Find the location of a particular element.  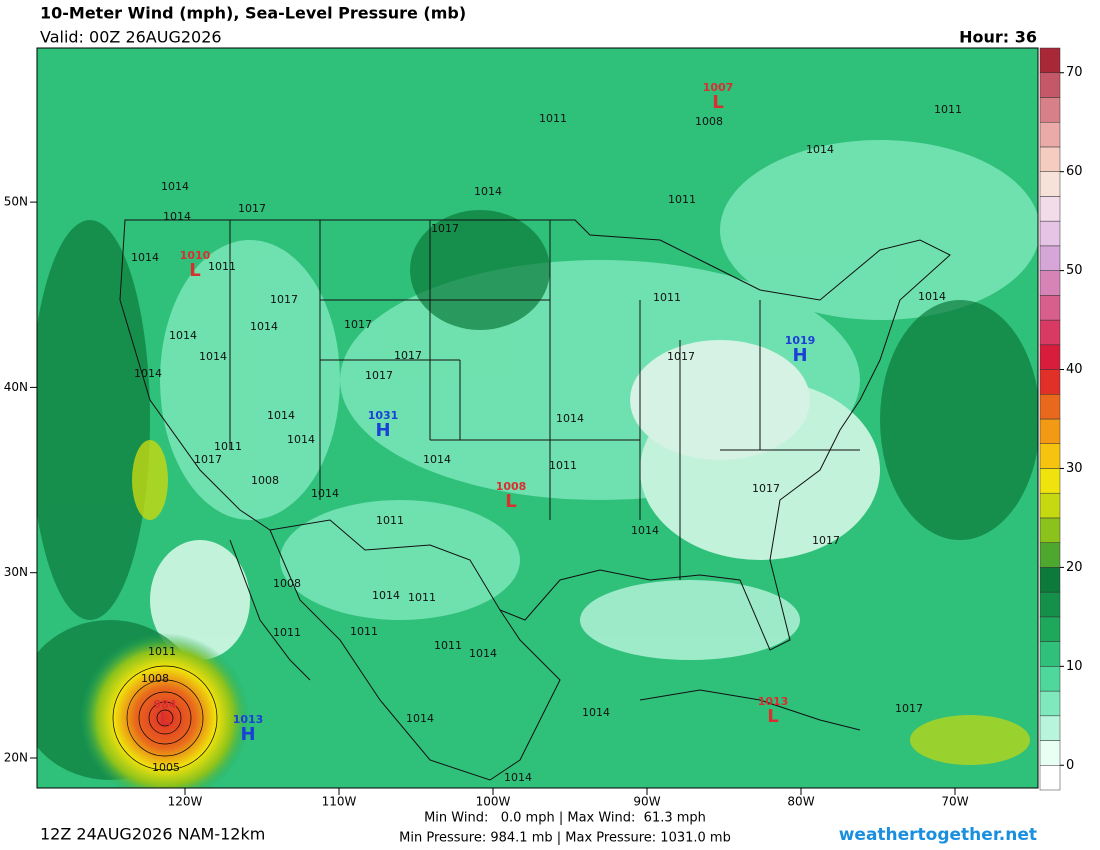

colorbar-tick-label: 20 is located at coordinates (1074, 567).